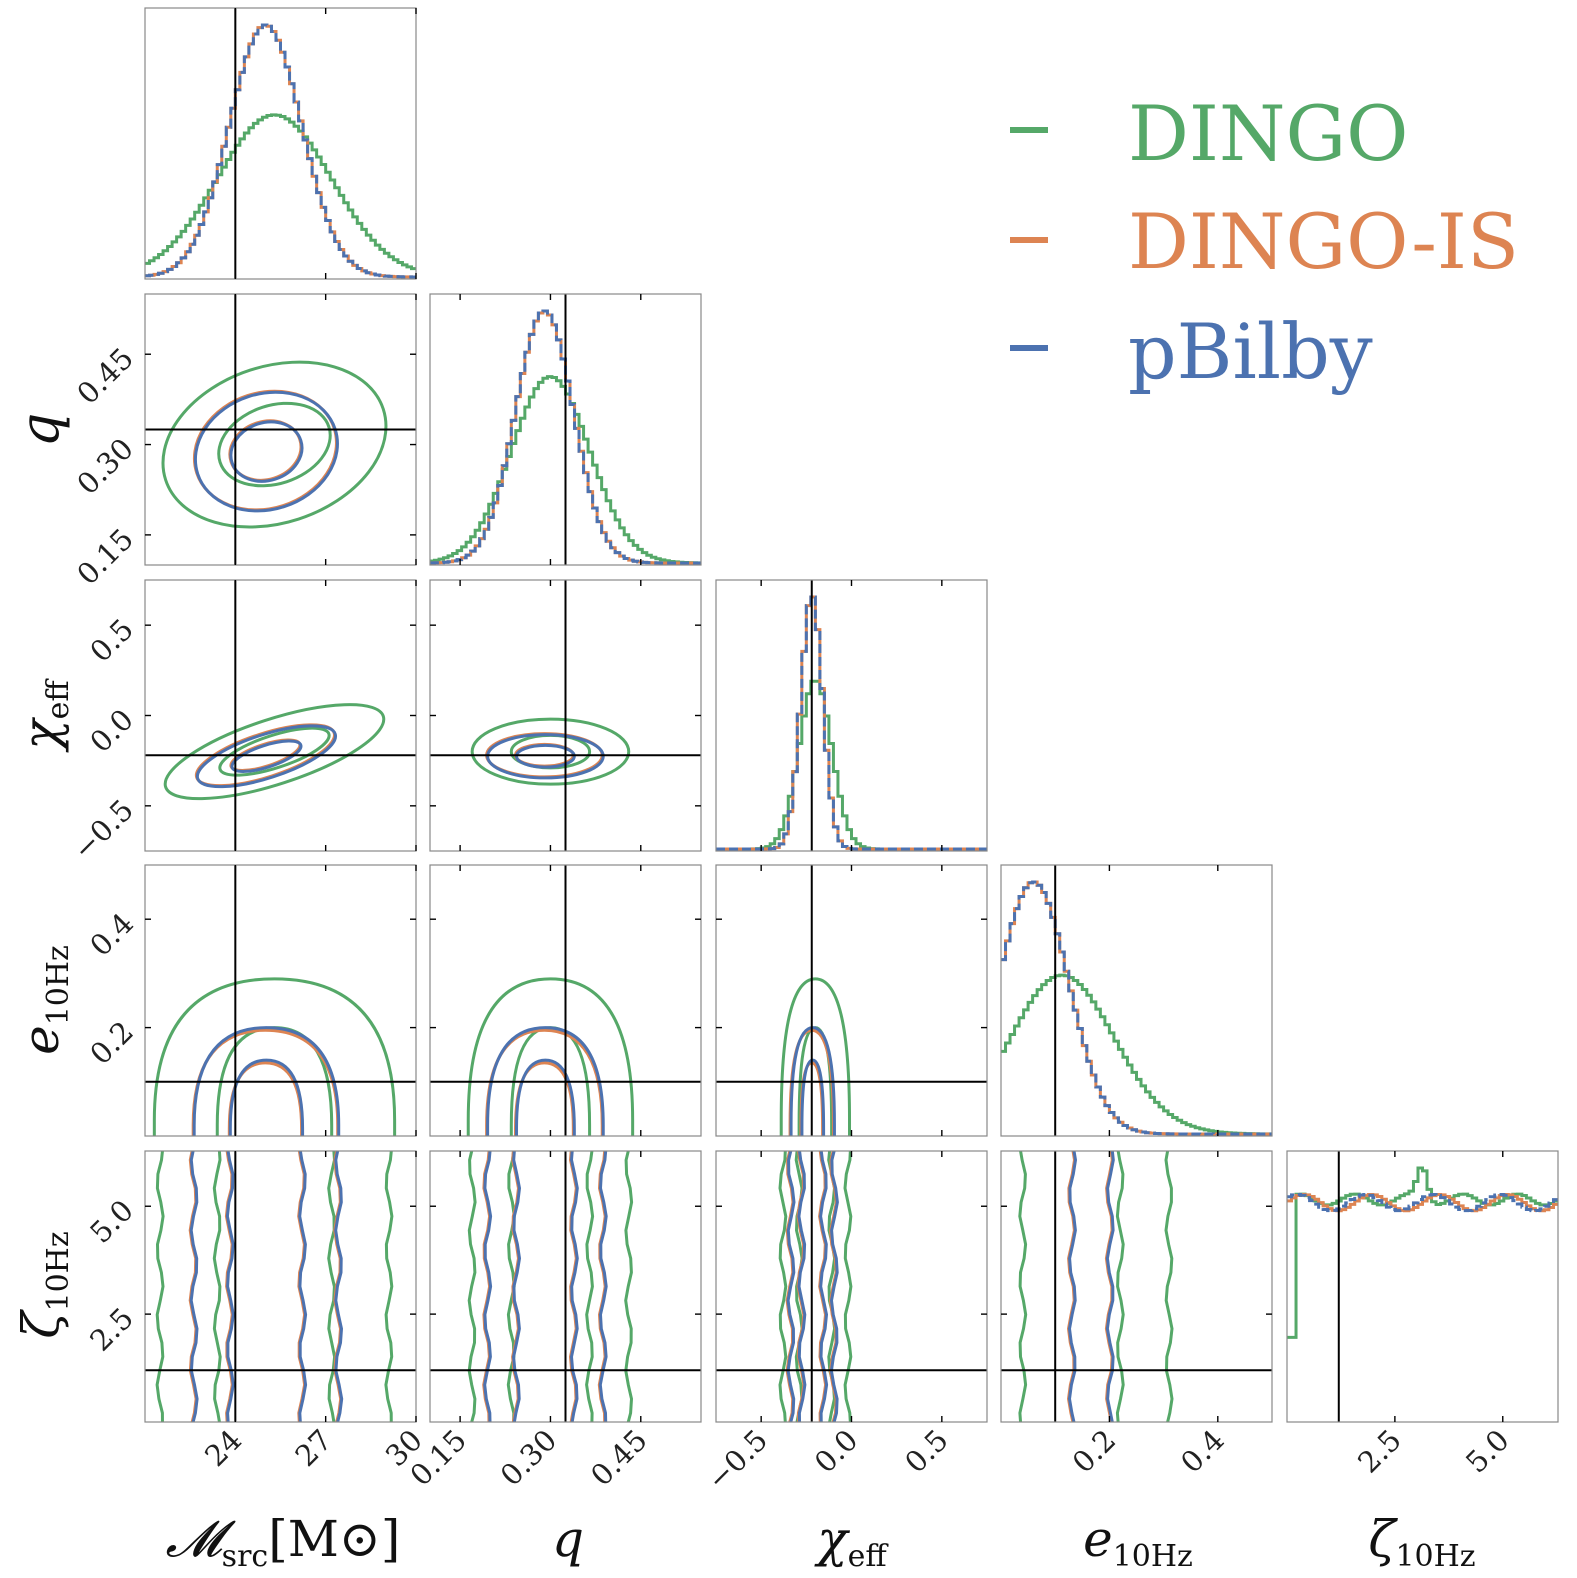 This screenshot has height=1578, width=1577. I want to click on contour-e-vs-q-dingo-outer, so click(550, 1056).